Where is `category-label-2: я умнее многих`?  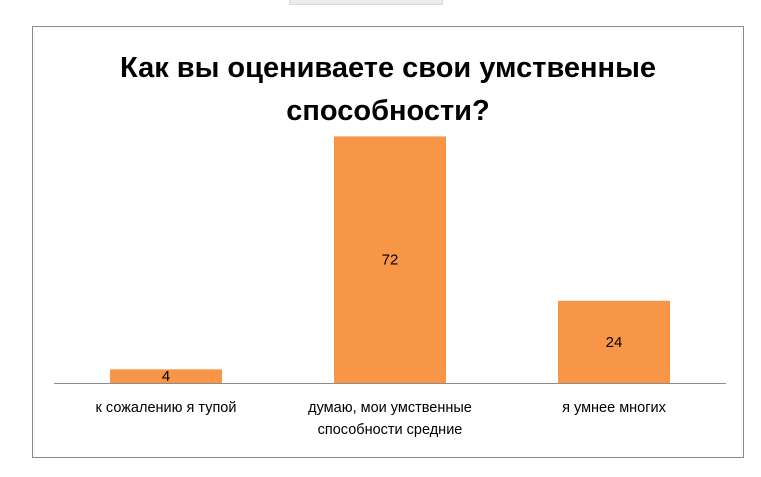 category-label-2: я умнее многих is located at coordinates (614, 408).